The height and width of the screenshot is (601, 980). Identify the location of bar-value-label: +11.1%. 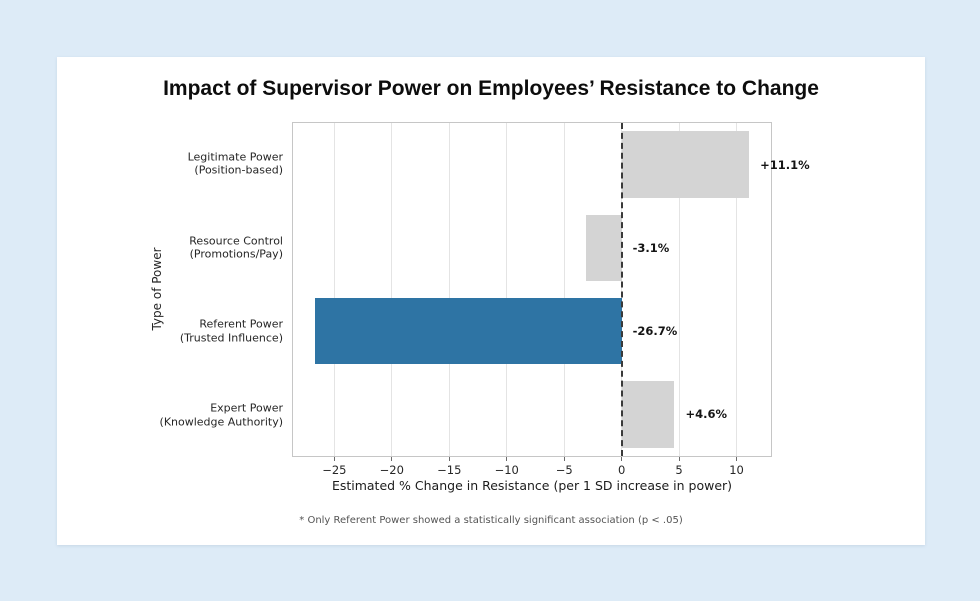
(785, 164).